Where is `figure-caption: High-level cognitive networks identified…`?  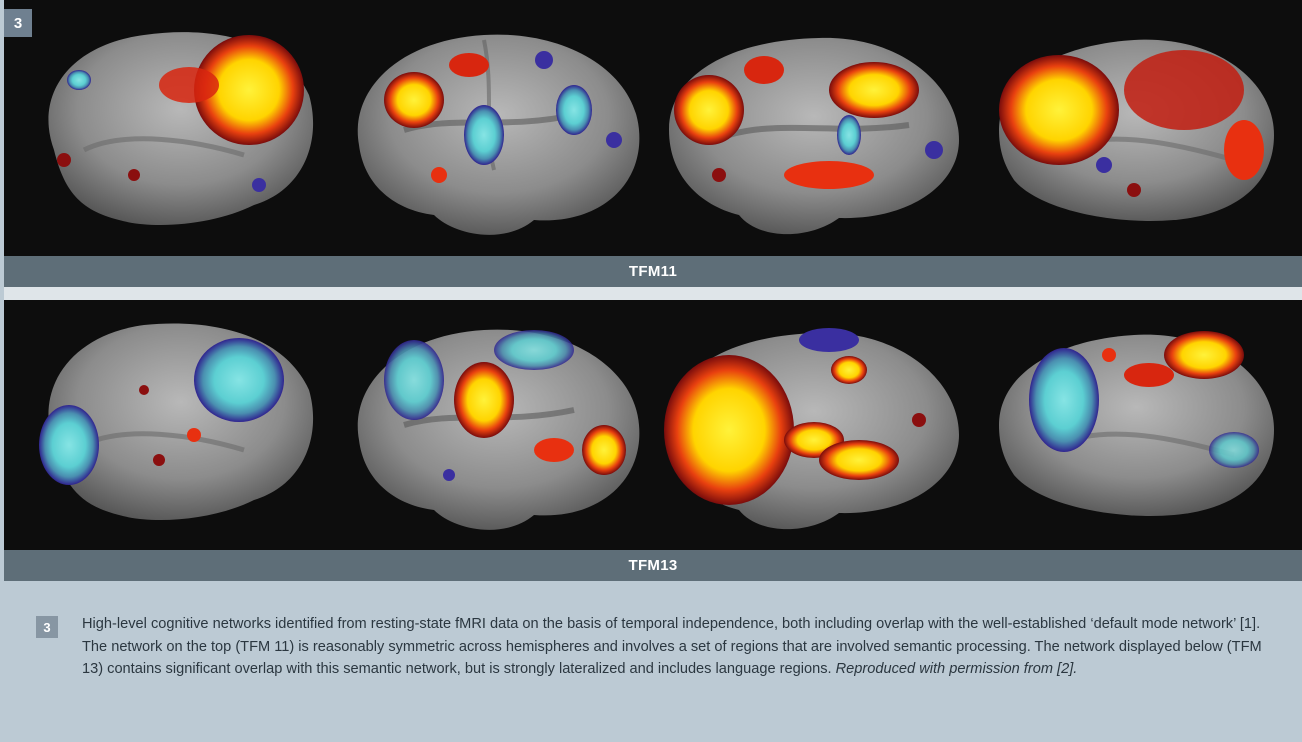
figure-caption: High-level cognitive networks identified… is located at coordinates (682, 647).